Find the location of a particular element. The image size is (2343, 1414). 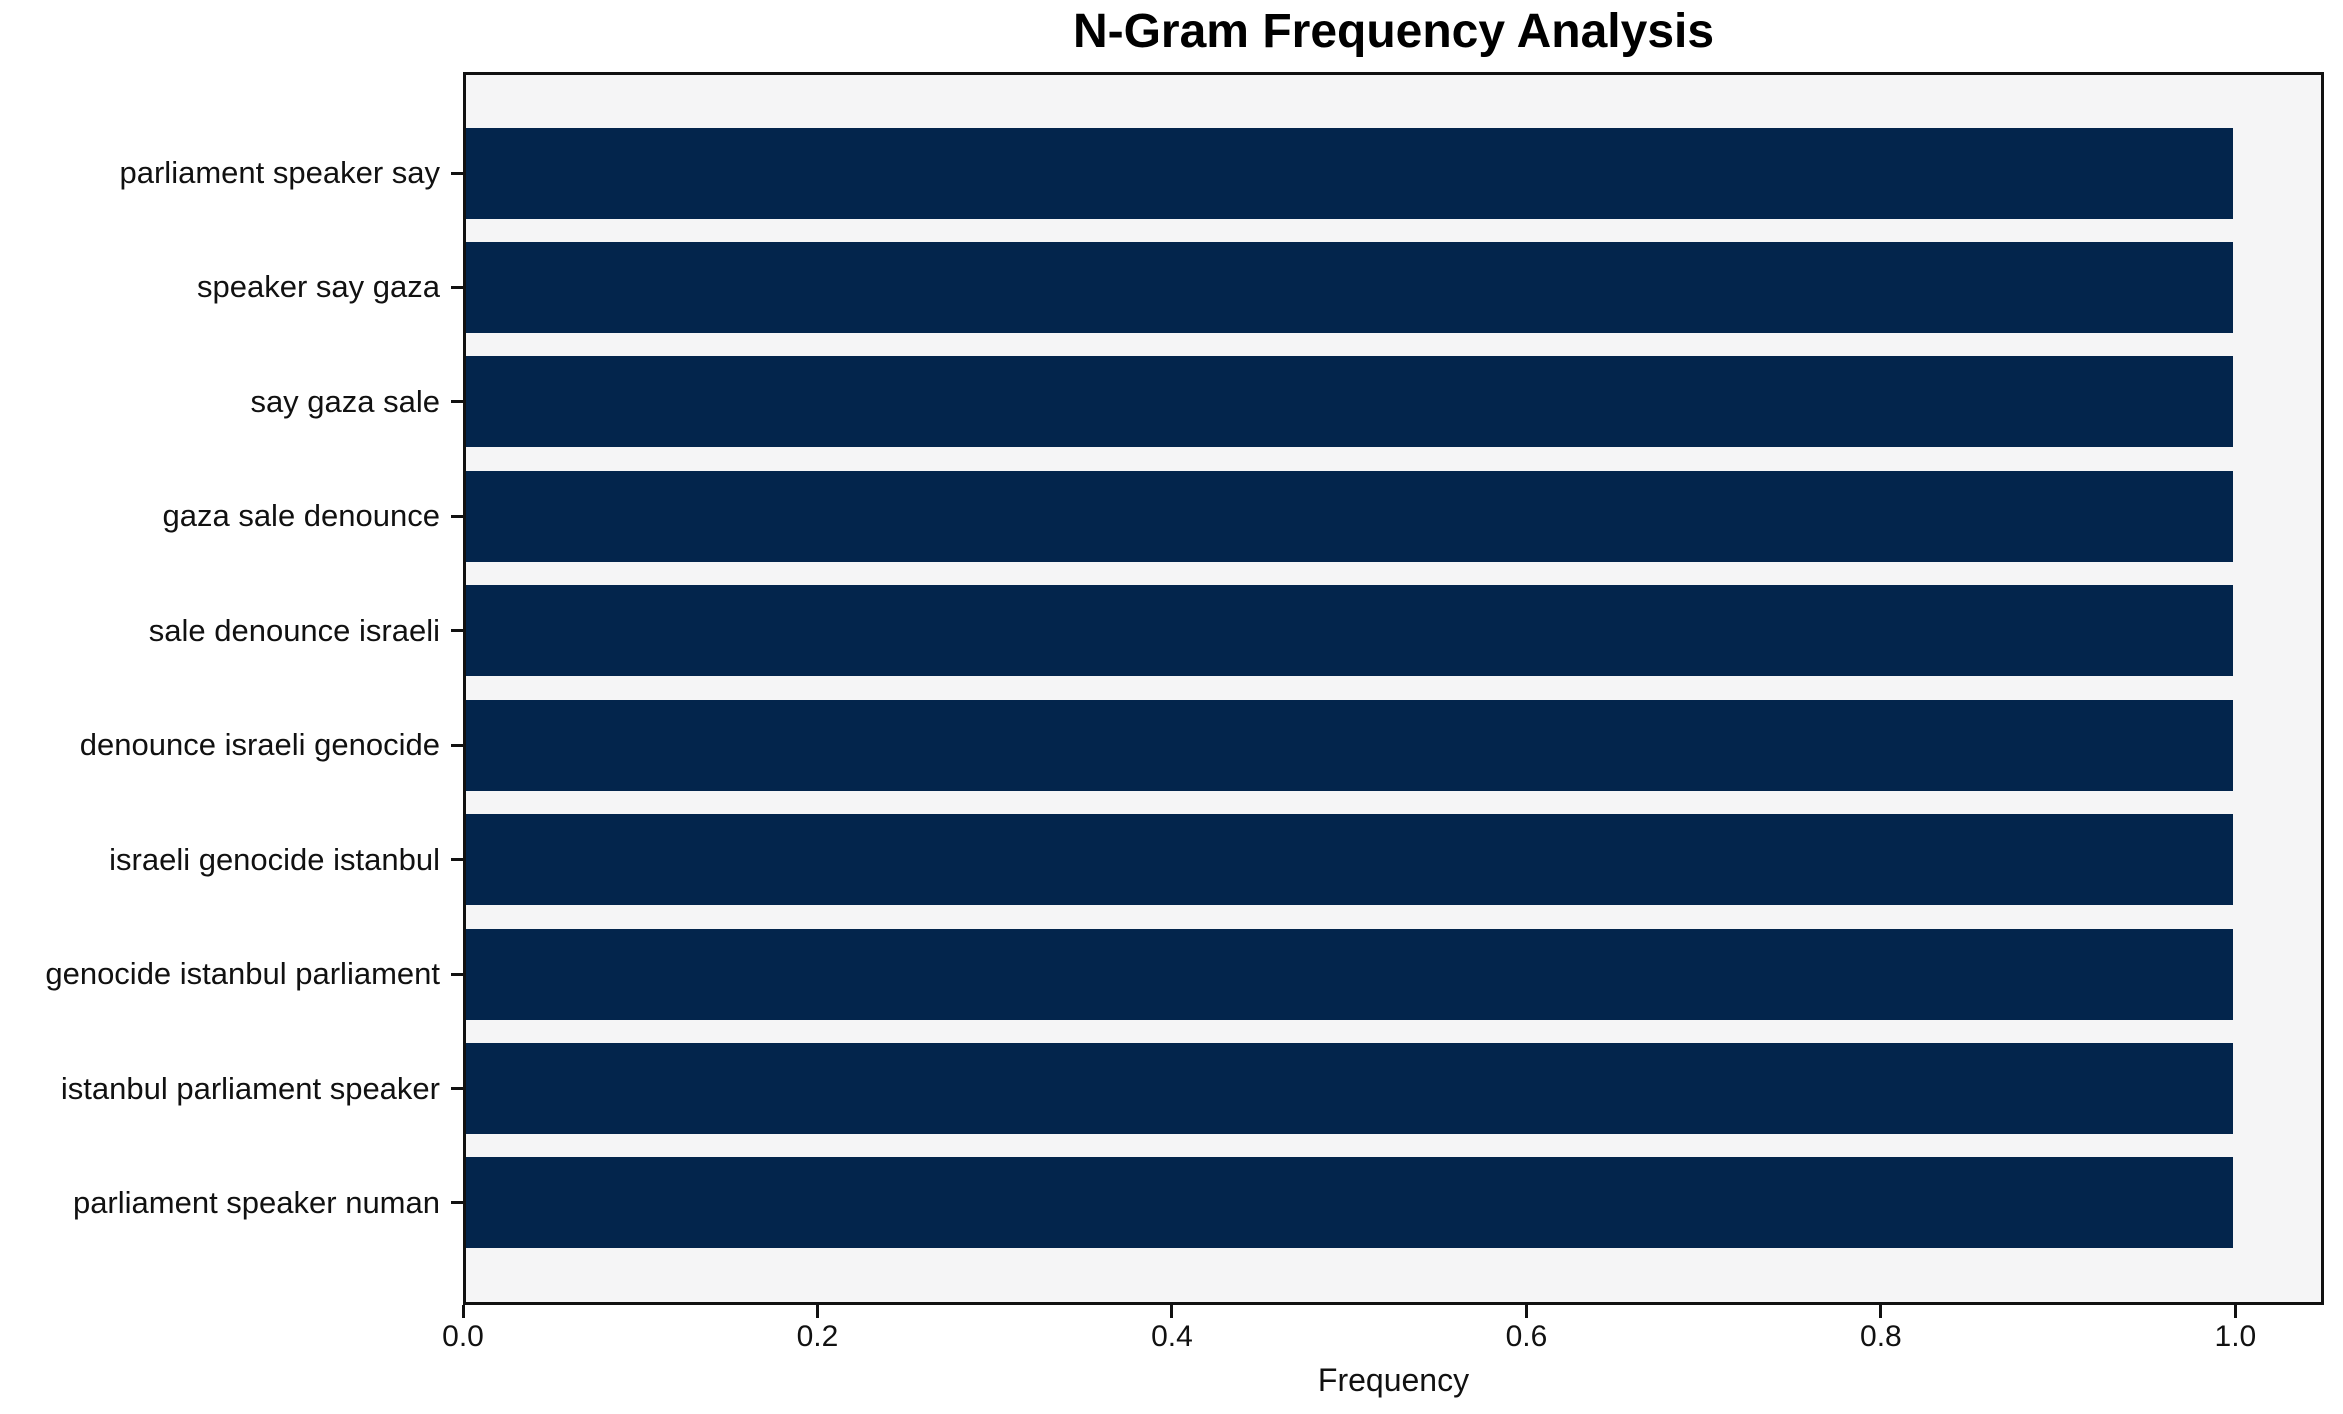

y-tick-label: denounce israeli genocide is located at coordinates (259, 745).